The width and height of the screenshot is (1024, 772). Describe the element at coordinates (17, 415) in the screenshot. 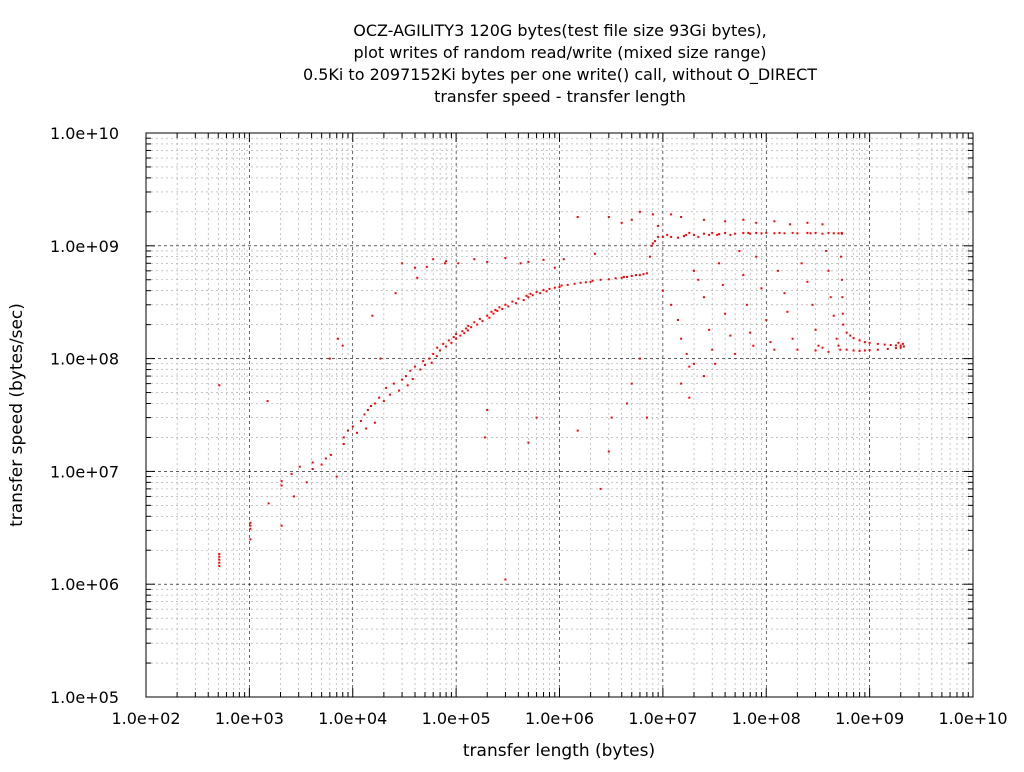

I see `y-axis-label: transfer speed (bytes/sec)` at that location.